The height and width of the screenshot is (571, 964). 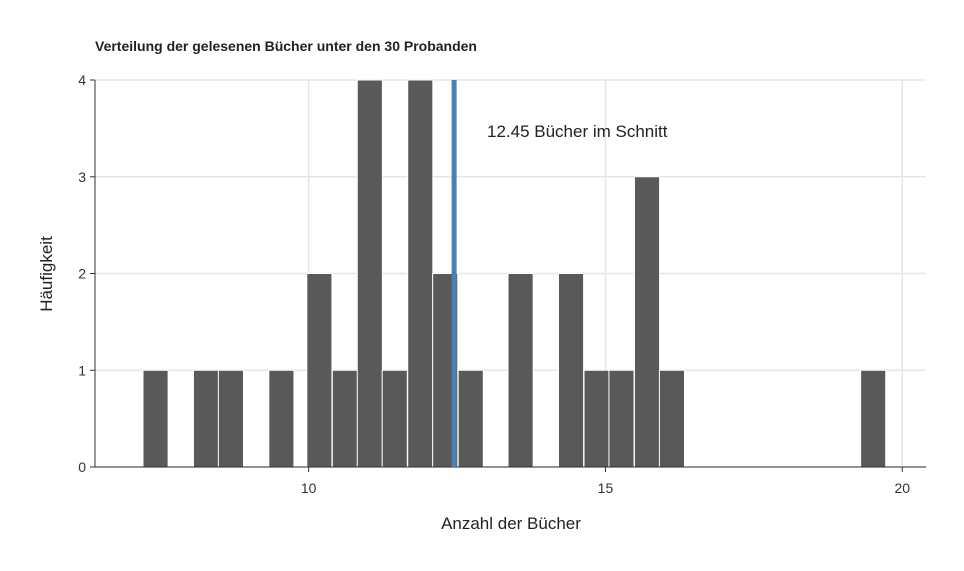 I want to click on y-tick-label: 3, so click(x=82, y=177).